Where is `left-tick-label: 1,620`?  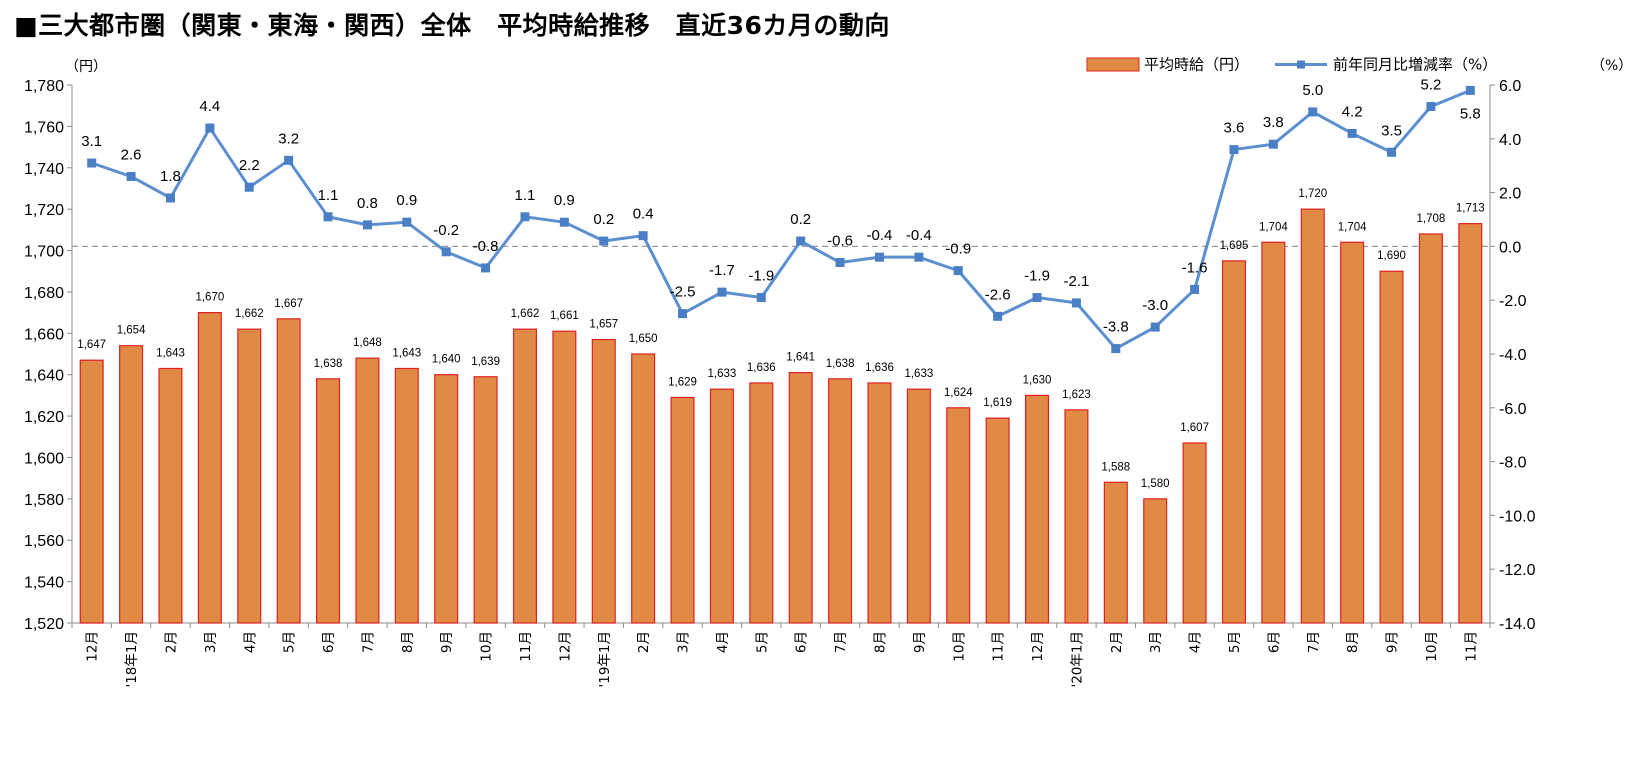 left-tick-label: 1,620 is located at coordinates (44, 417).